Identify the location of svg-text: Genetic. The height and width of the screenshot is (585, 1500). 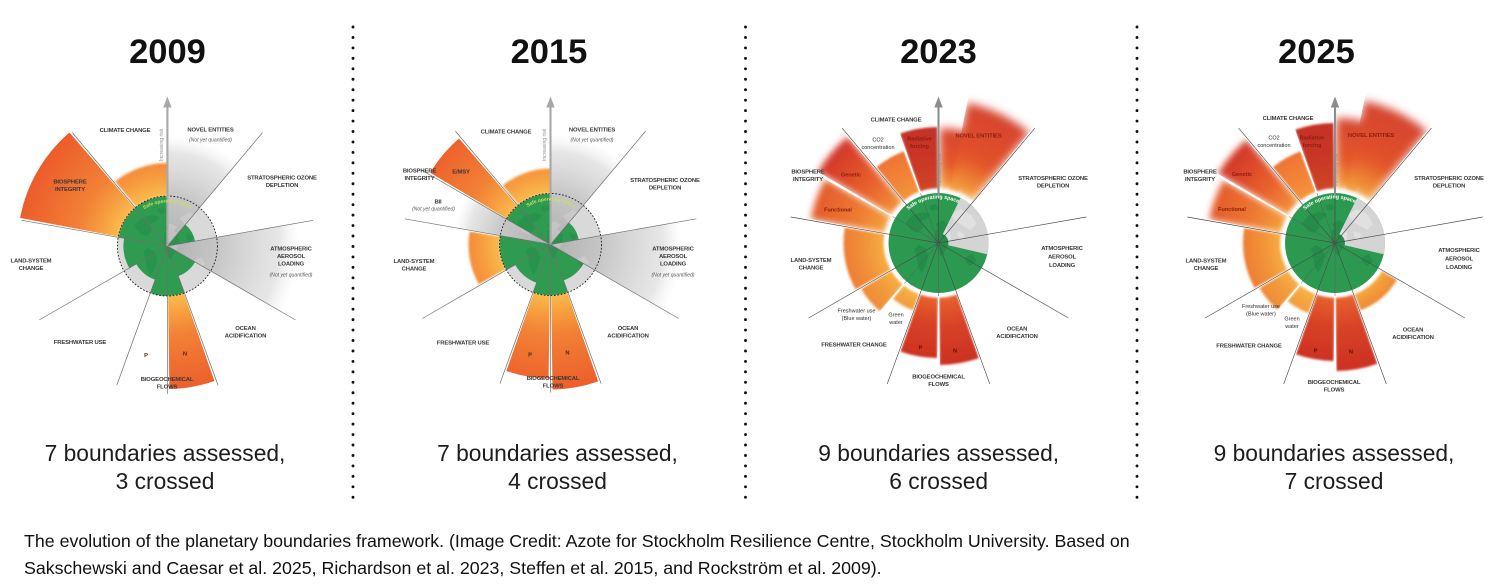
(1242, 175).